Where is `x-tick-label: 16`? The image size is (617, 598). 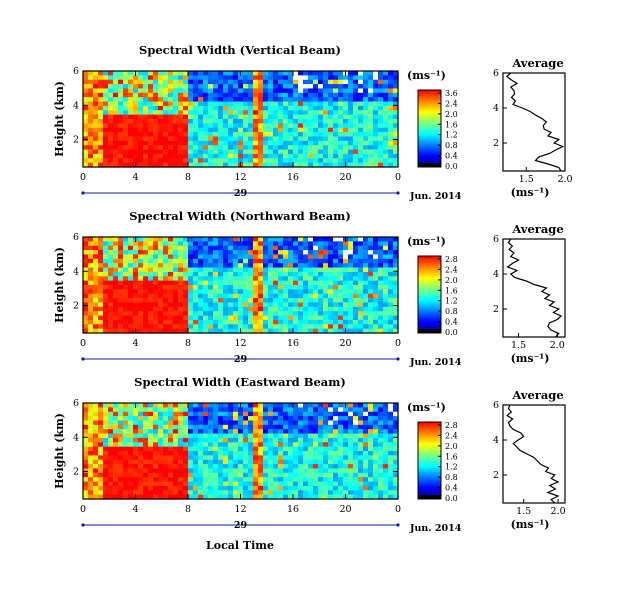 x-tick-label: 16 is located at coordinates (293, 343).